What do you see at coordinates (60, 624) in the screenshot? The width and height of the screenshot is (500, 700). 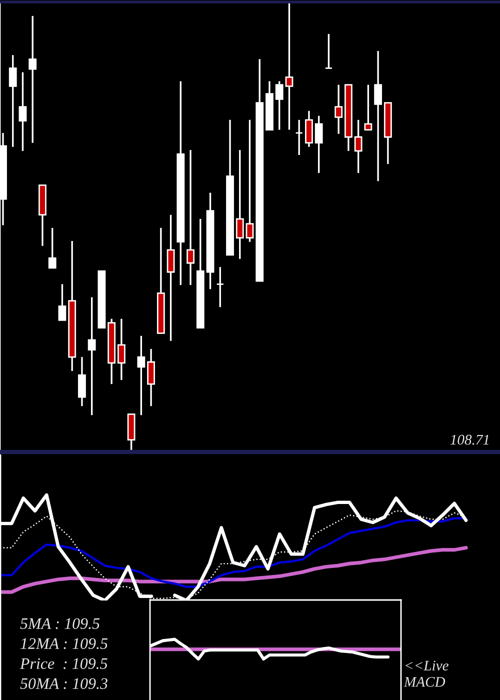 I see `text: 5MA : 109.5` at bounding box center [60, 624].